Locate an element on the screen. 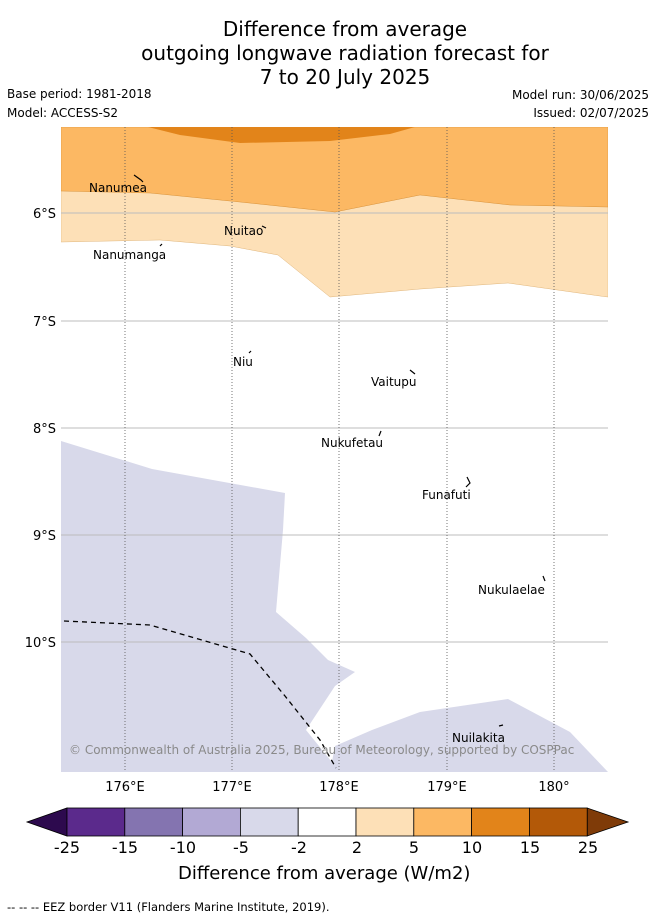 The height and width of the screenshot is (919, 655). nukufetau-island is located at coordinates (380, 433).